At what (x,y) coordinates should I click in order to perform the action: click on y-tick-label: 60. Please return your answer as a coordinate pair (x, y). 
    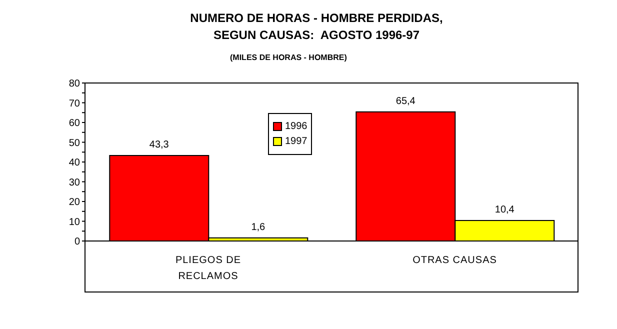
    Looking at the image, I should click on (74, 124).